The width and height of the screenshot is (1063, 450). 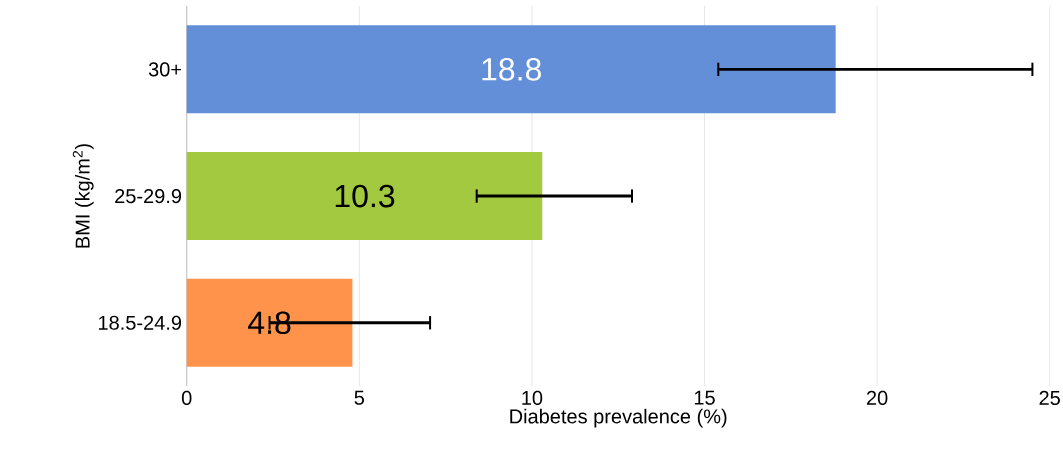 I want to click on x-axis-title: Diabetes prevalence (%), so click(x=618, y=418).